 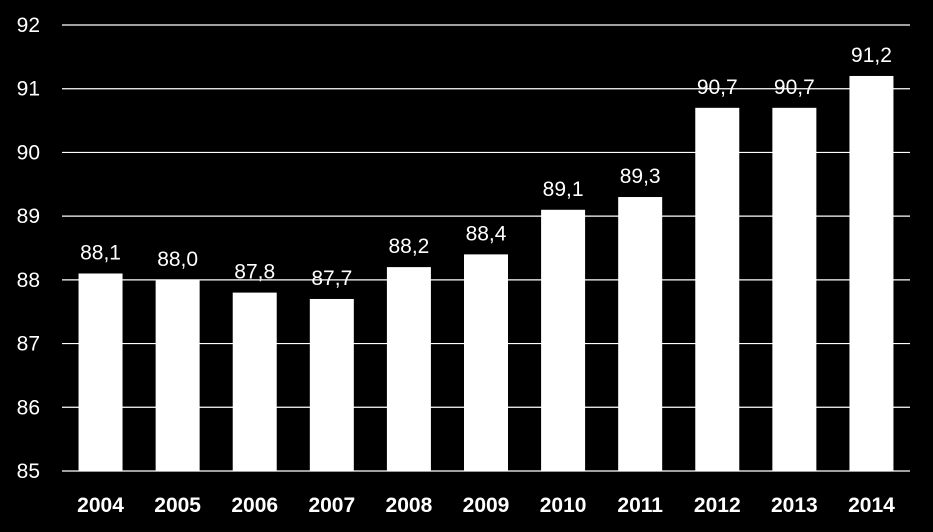 I want to click on y-tick-label: 87, so click(x=28, y=344).